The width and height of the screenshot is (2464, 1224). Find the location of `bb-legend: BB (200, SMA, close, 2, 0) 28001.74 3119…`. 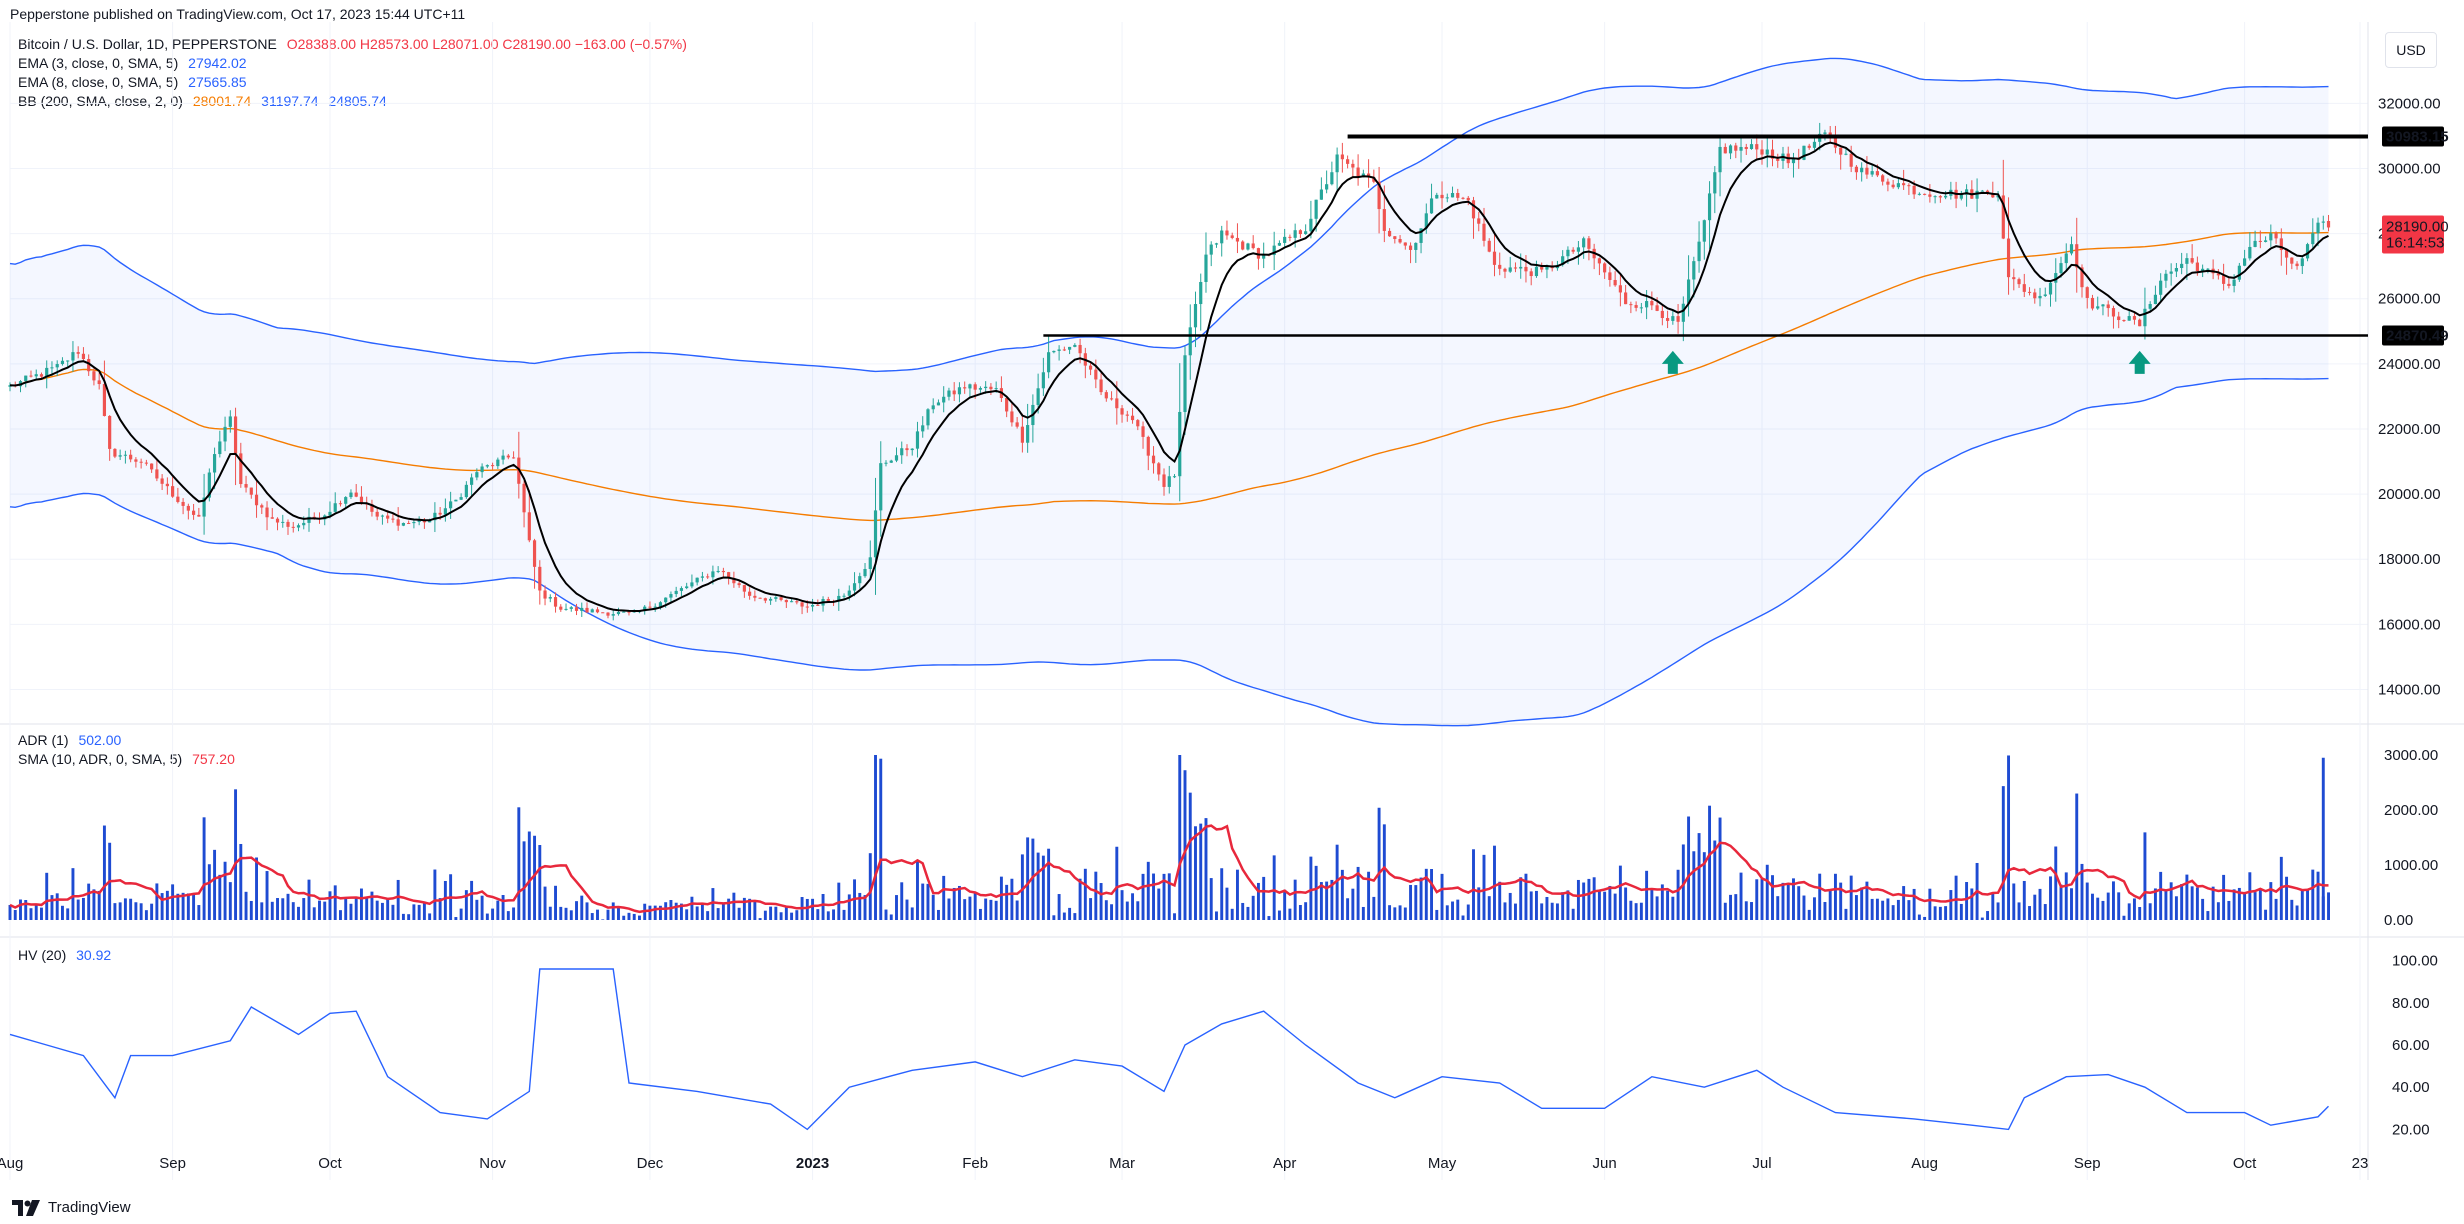

bb-legend: BB (200, SMA, close, 2, 0) 28001.74 3119… is located at coordinates (202, 101).